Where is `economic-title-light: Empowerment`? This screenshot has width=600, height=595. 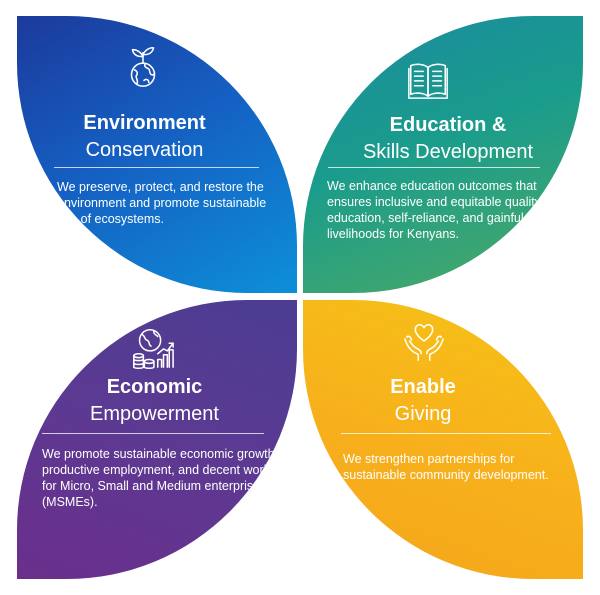 economic-title-light: Empowerment is located at coordinates (154, 414).